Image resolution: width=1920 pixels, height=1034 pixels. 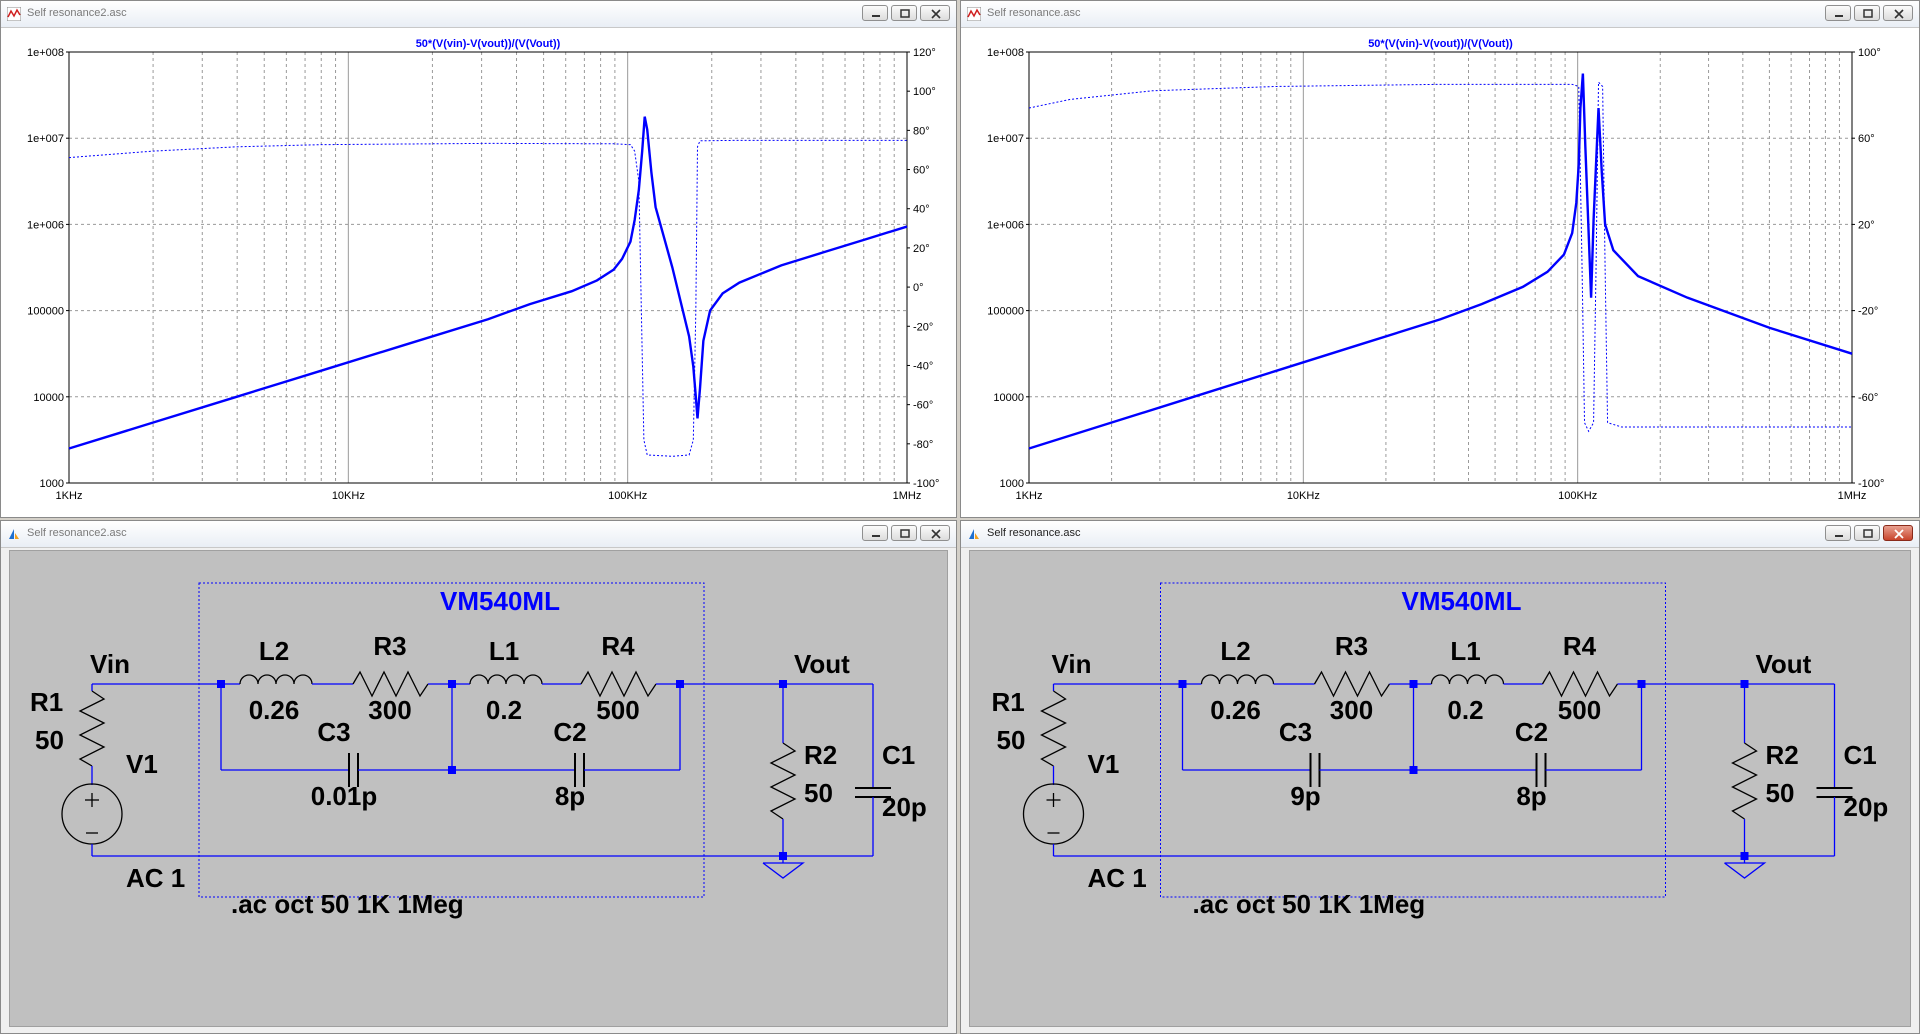 I want to click on y-tick-label-left: 100000, so click(x=45, y=312).